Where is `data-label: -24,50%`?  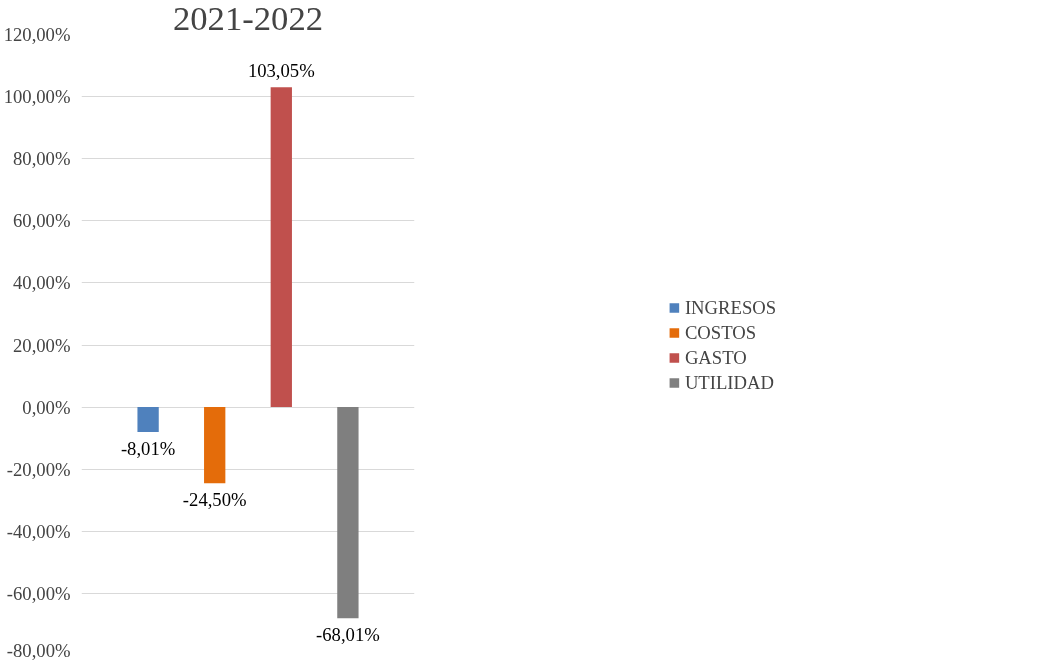
data-label: -24,50% is located at coordinates (214, 500).